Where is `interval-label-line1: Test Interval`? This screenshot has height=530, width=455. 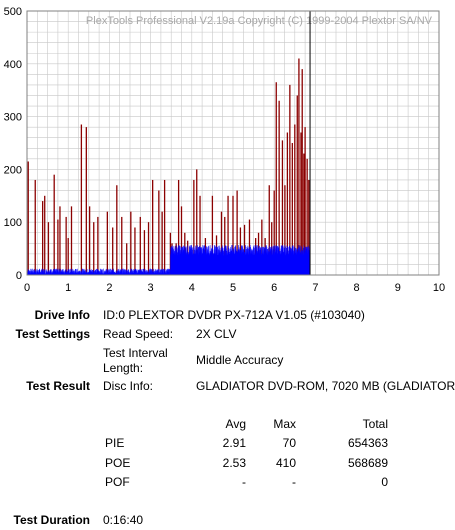
interval-label-line1: Test Interval is located at coordinates (135, 353).